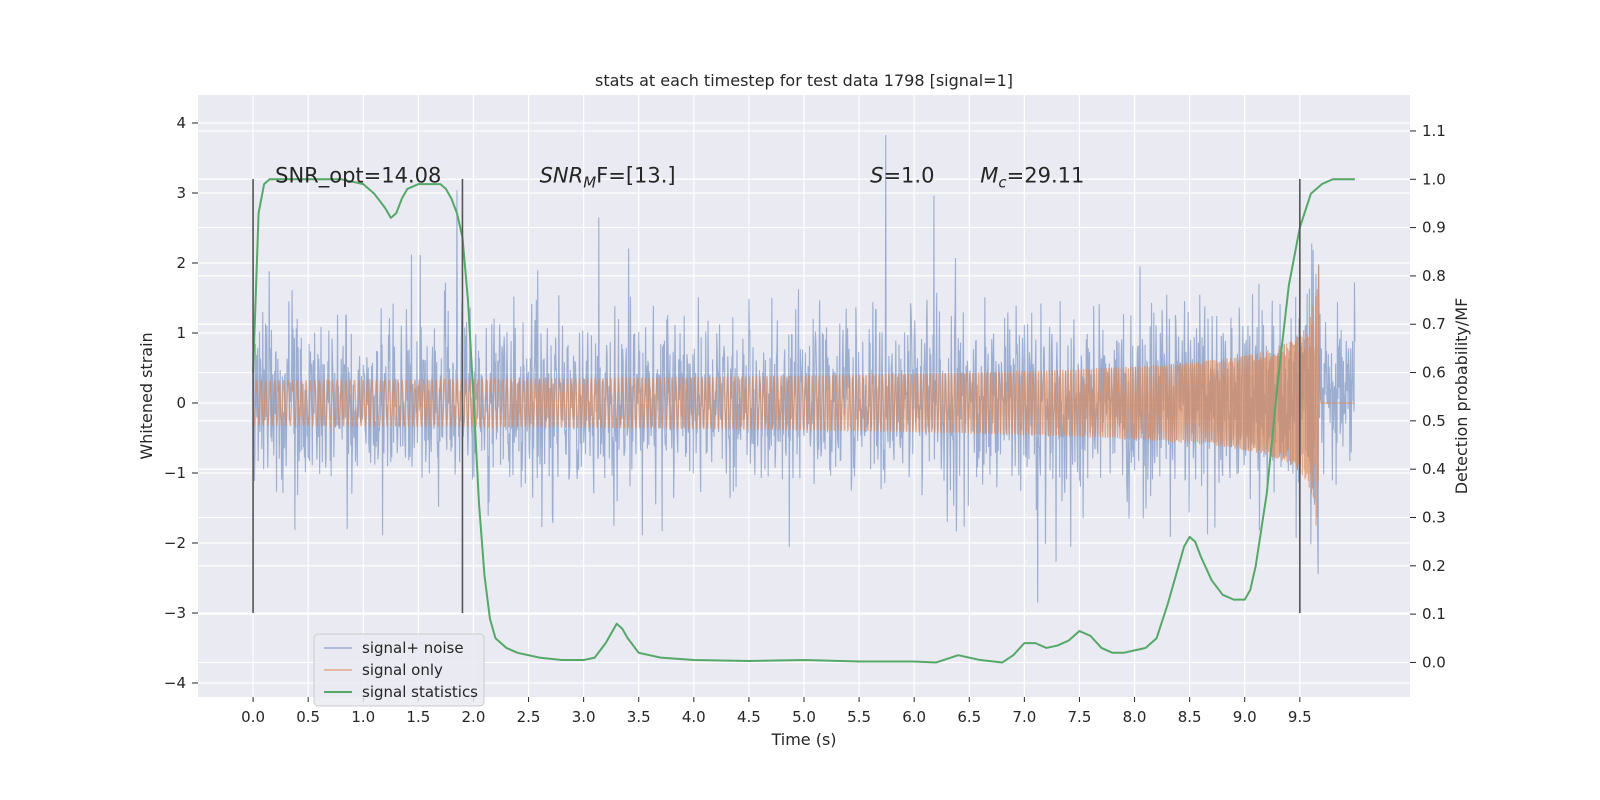  I want to click on y2-tick-label: 0.9, so click(1434, 228).